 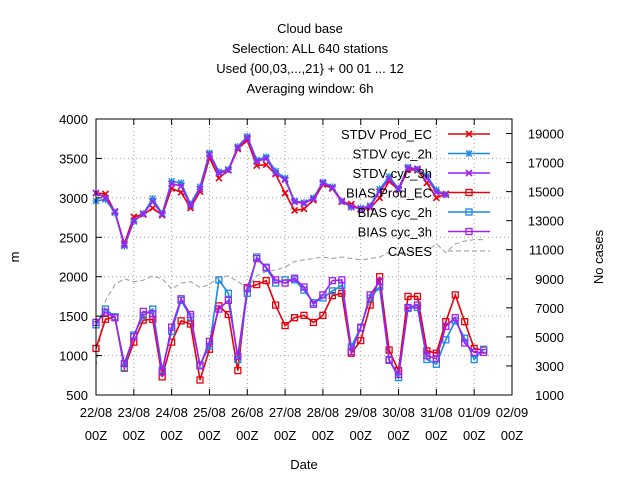 What do you see at coordinates (469, 153) in the screenshot?
I see `legend-marker-star` at bounding box center [469, 153].